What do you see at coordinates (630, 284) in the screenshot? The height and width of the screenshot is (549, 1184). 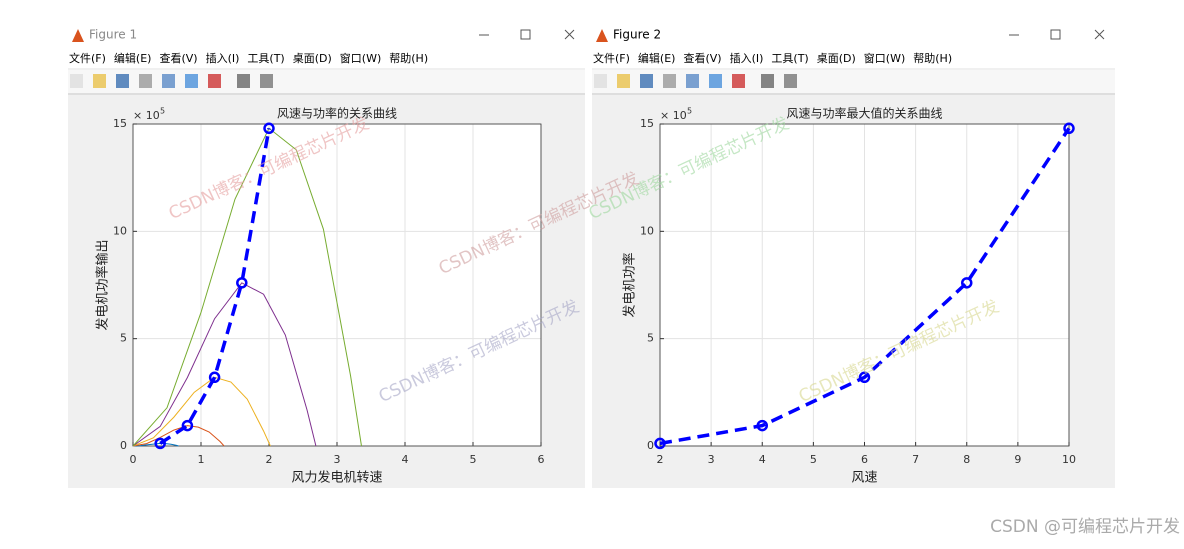 I see `y-axis-label: 发电机功率` at bounding box center [630, 284].